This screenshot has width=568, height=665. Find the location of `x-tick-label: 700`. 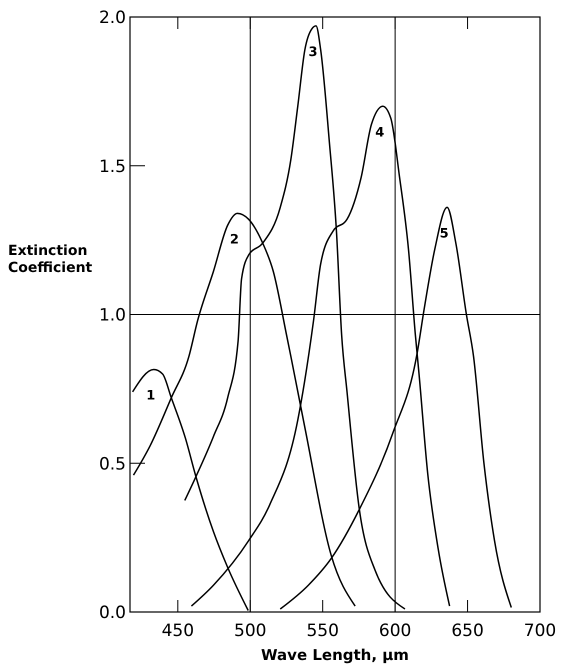

x-tick-label: 700 is located at coordinates (540, 631).